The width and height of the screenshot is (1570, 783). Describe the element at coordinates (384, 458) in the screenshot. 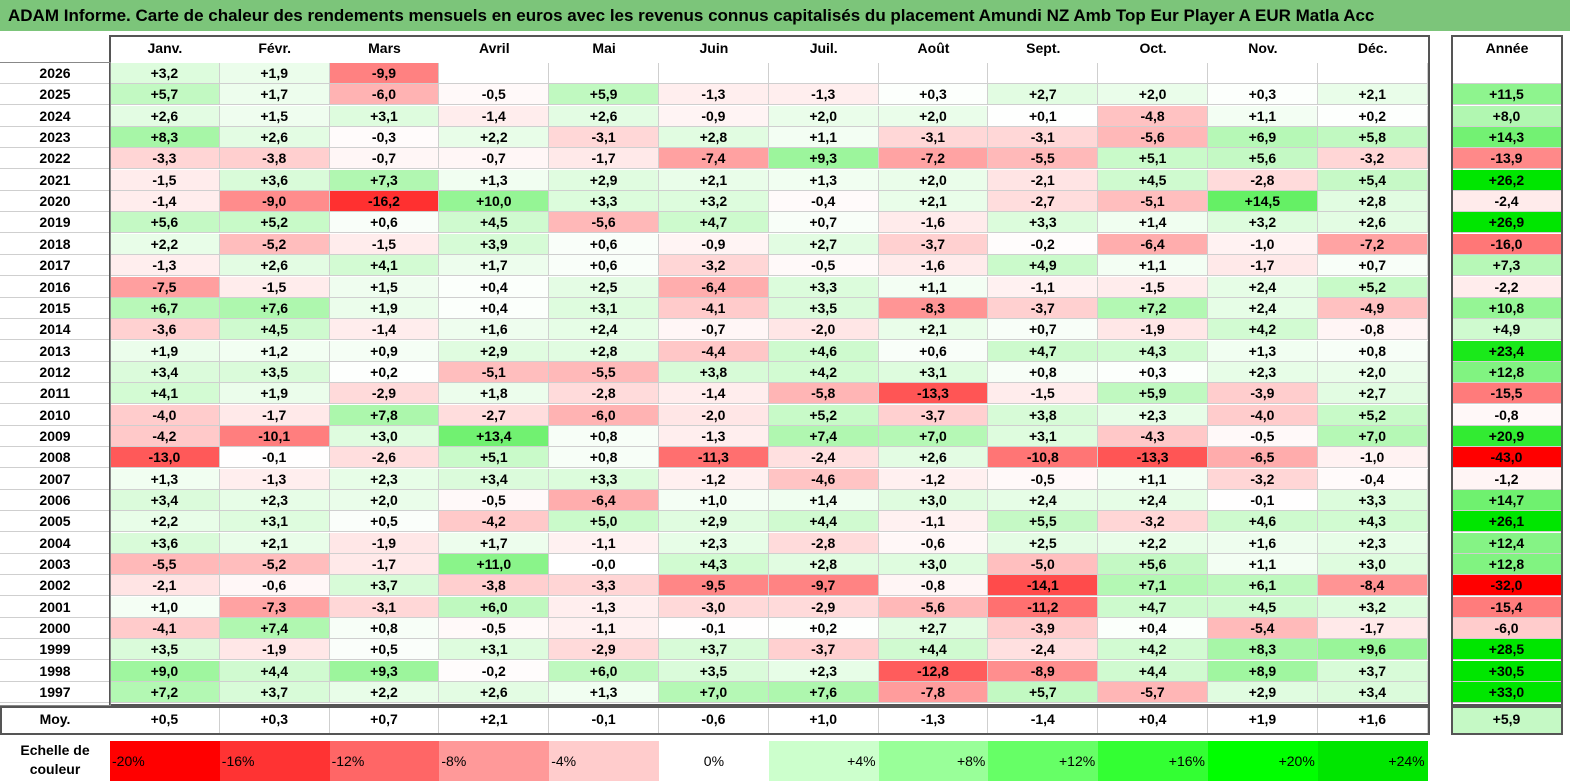

I see `heatmap-cell: -2,6` at that location.